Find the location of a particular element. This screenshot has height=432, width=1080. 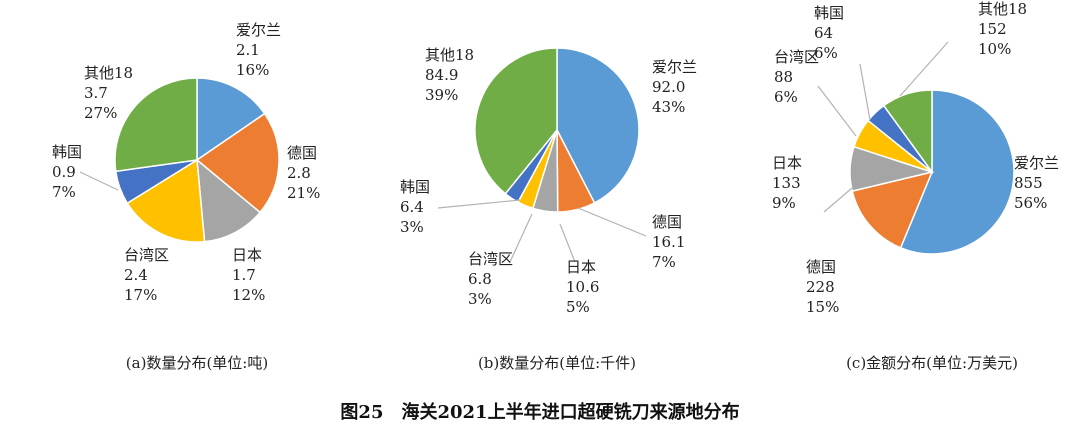

slice-label: 其他18 3.7 27% is located at coordinates (108, 93).